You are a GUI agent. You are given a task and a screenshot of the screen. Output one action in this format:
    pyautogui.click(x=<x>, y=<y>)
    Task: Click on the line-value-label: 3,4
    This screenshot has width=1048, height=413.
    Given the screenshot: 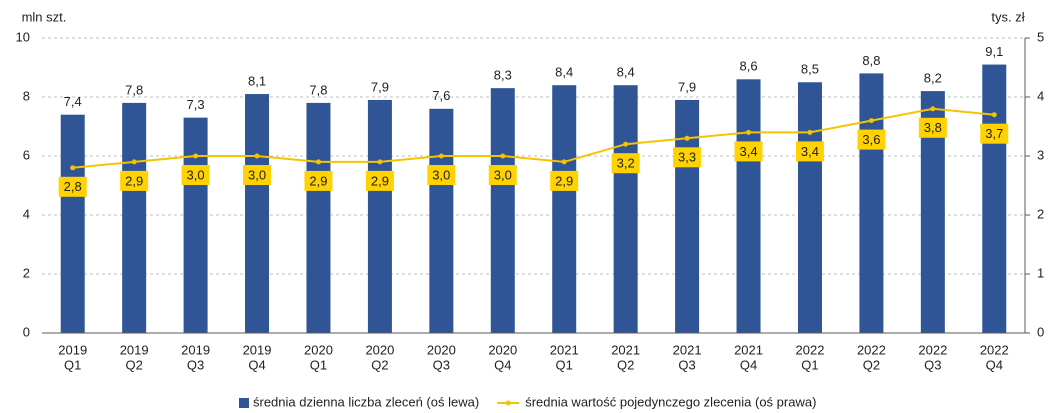 What is the action you would take?
    pyautogui.click(x=748, y=151)
    